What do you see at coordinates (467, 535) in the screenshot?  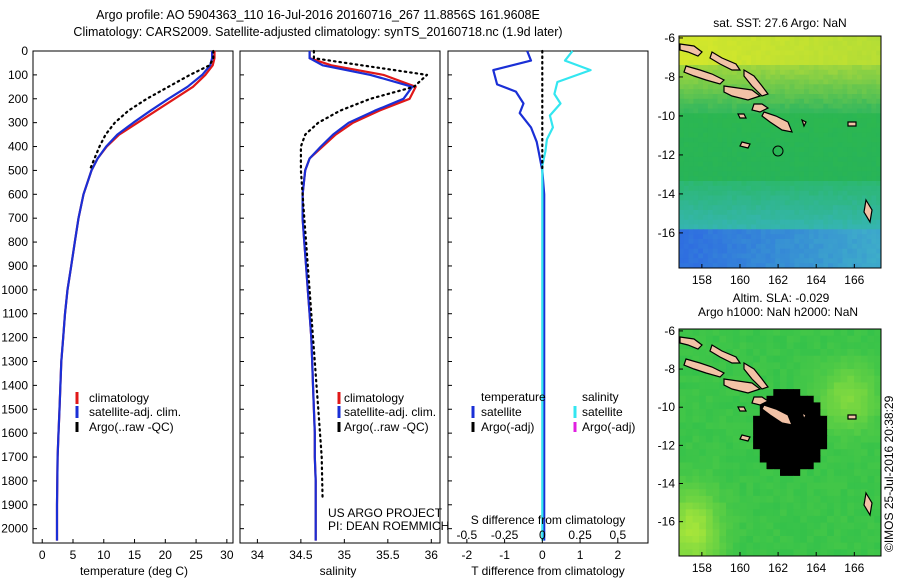 I see `x2-tick-label: -0.5` at bounding box center [467, 535].